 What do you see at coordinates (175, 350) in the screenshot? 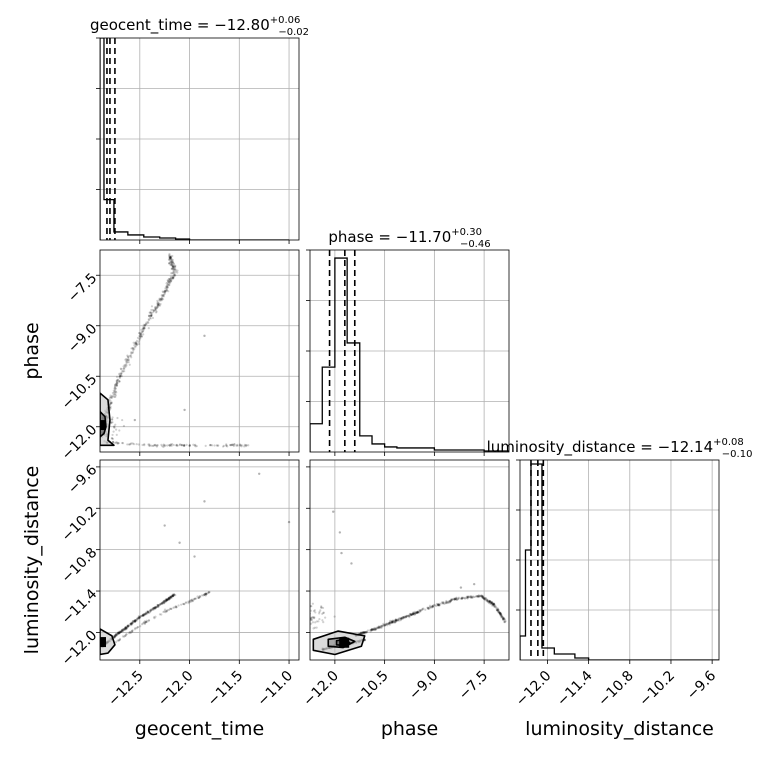
I see `scatter-geocent-time-vs-phase` at bounding box center [175, 350].